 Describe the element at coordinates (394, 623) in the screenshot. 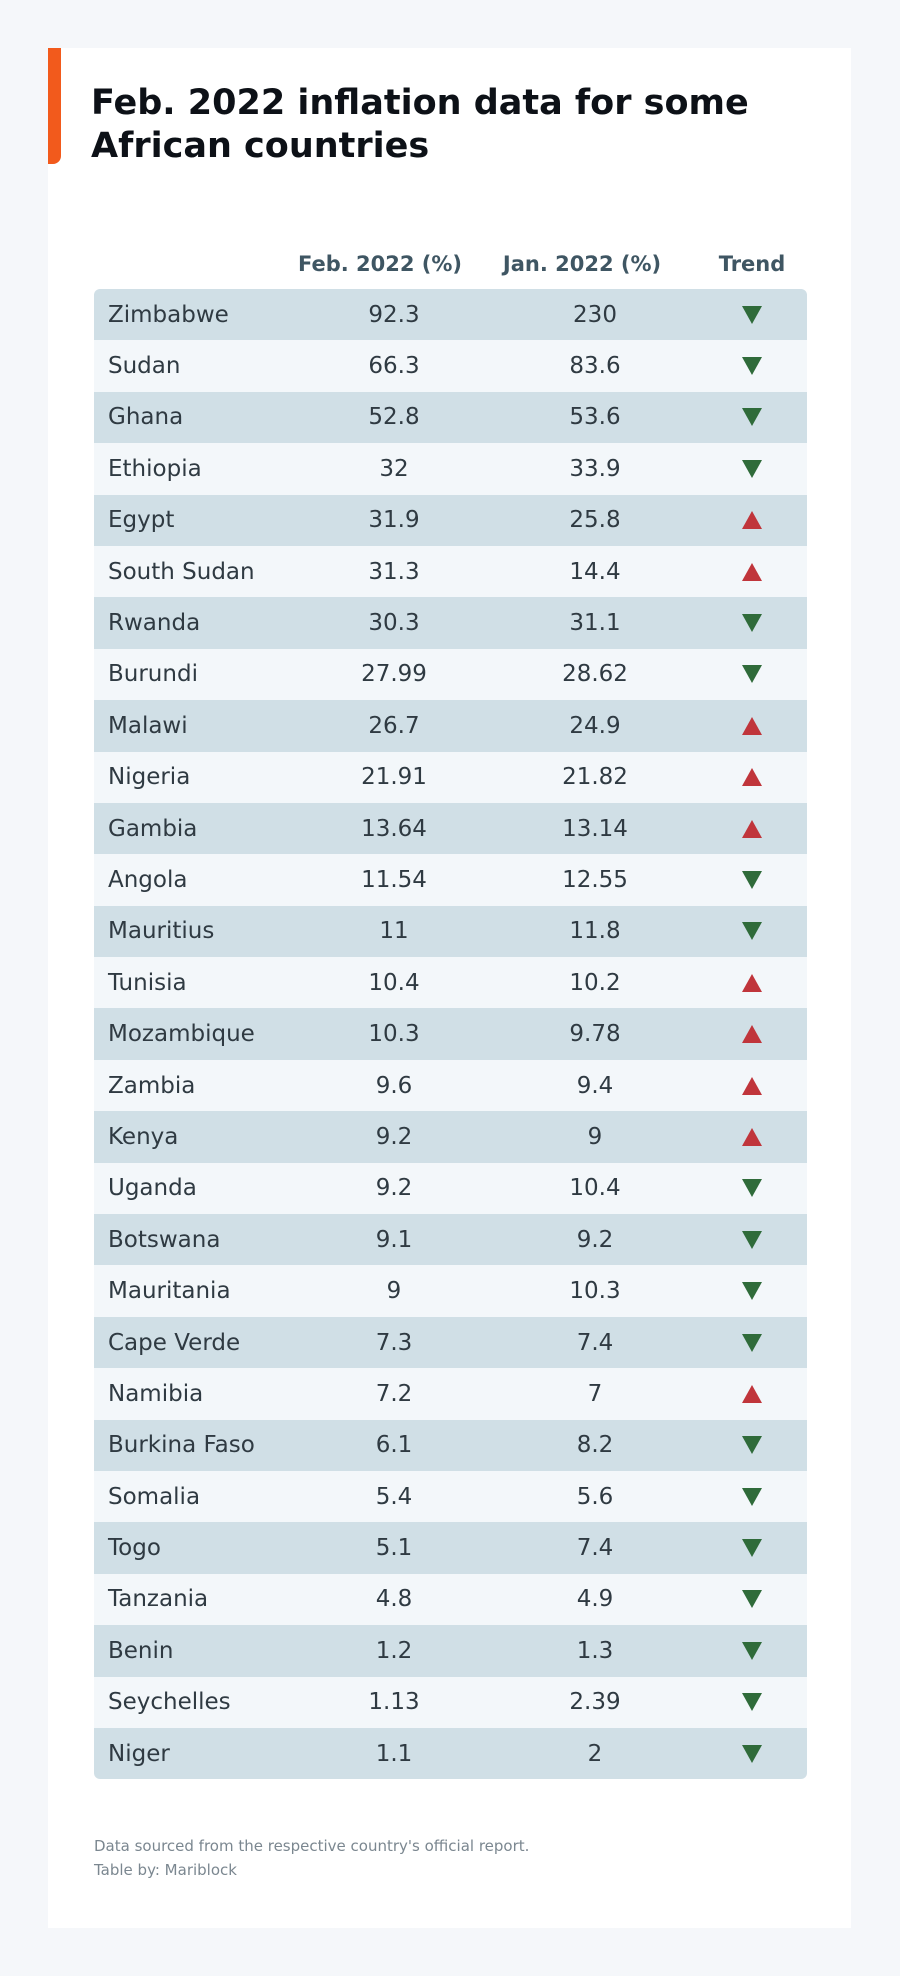

I see `feb-value-cell: 30.3` at that location.